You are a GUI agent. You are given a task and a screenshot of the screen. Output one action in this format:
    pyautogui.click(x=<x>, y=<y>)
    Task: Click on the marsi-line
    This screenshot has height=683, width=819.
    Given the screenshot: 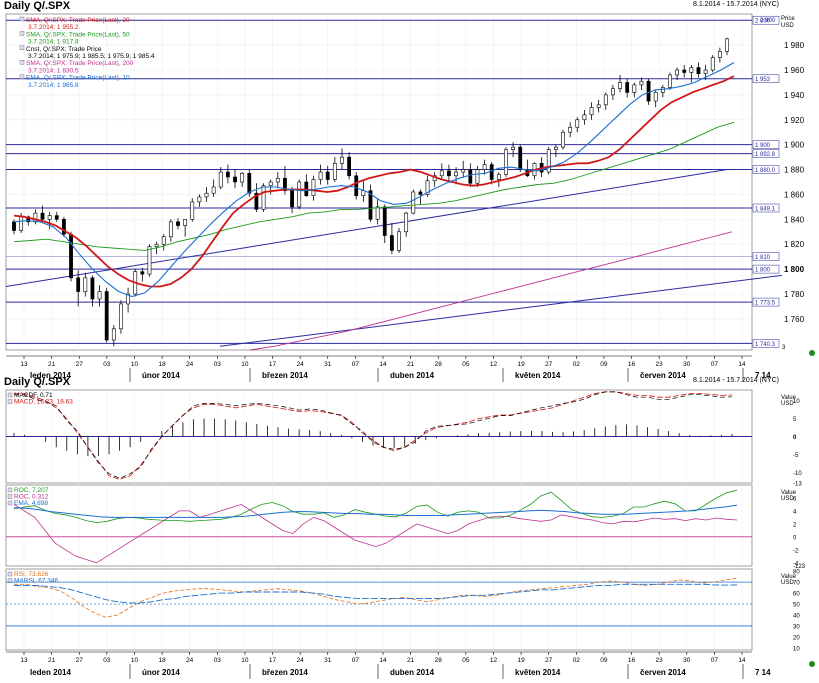 What is the action you would take?
    pyautogui.click(x=376, y=593)
    